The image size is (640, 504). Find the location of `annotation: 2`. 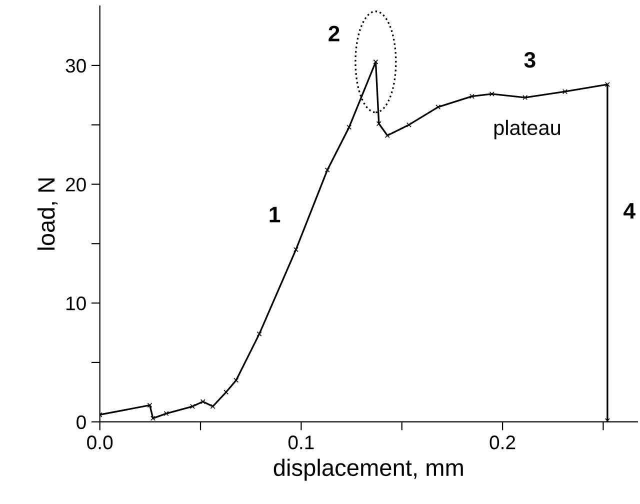

annotation: 2 is located at coordinates (334, 34).